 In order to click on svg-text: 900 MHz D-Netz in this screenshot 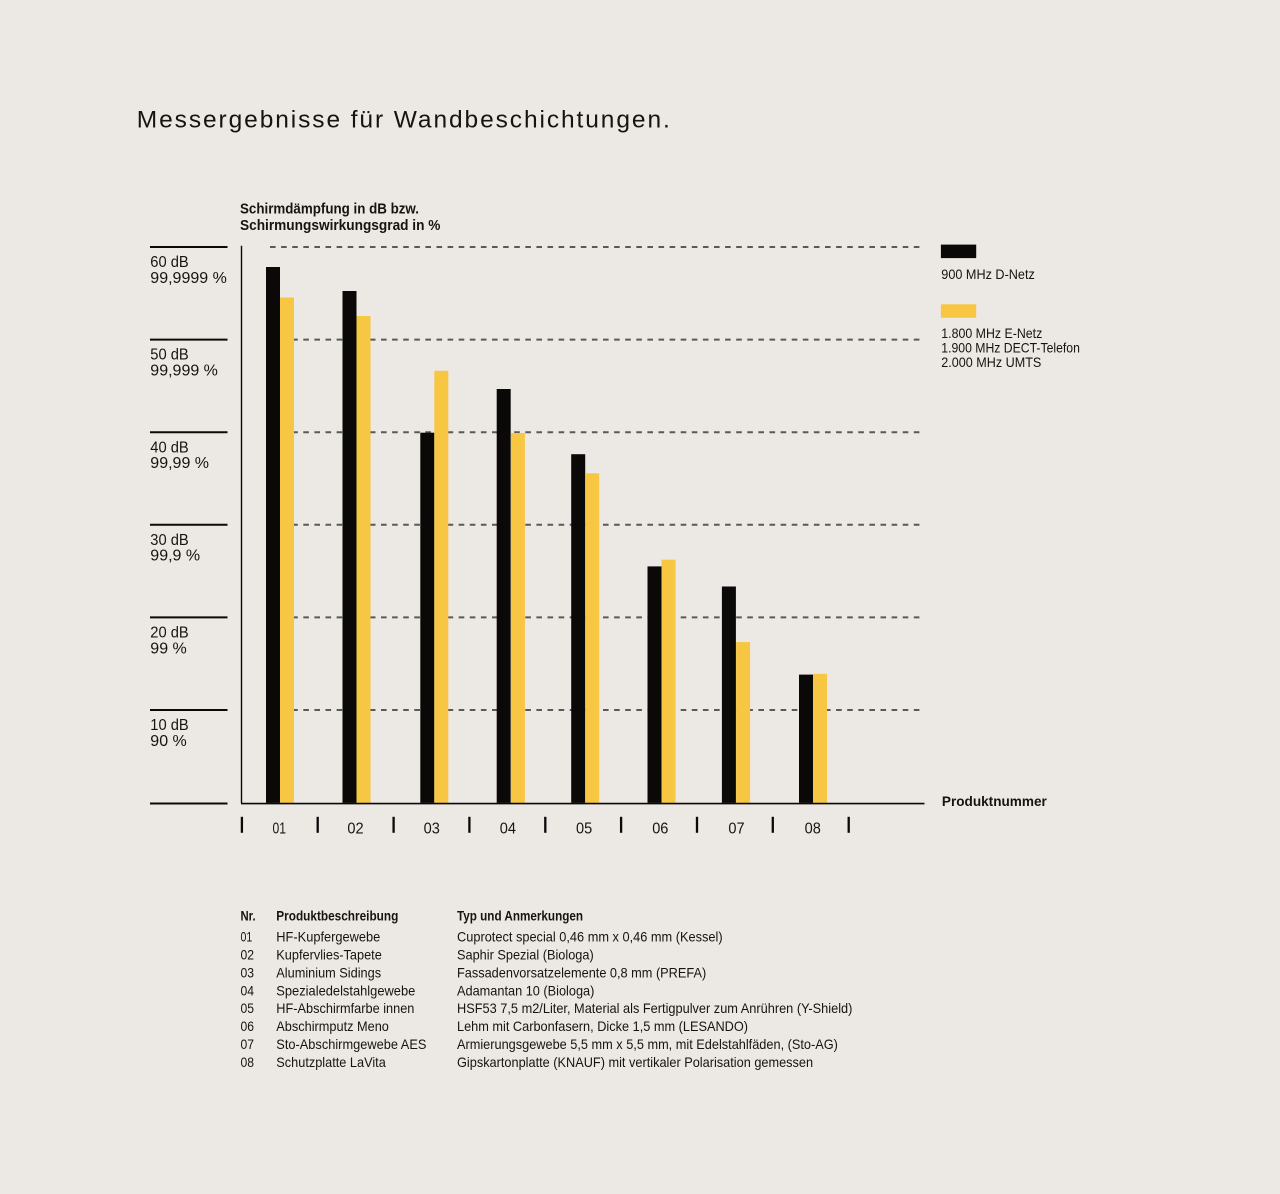, I will do `click(988, 274)`.